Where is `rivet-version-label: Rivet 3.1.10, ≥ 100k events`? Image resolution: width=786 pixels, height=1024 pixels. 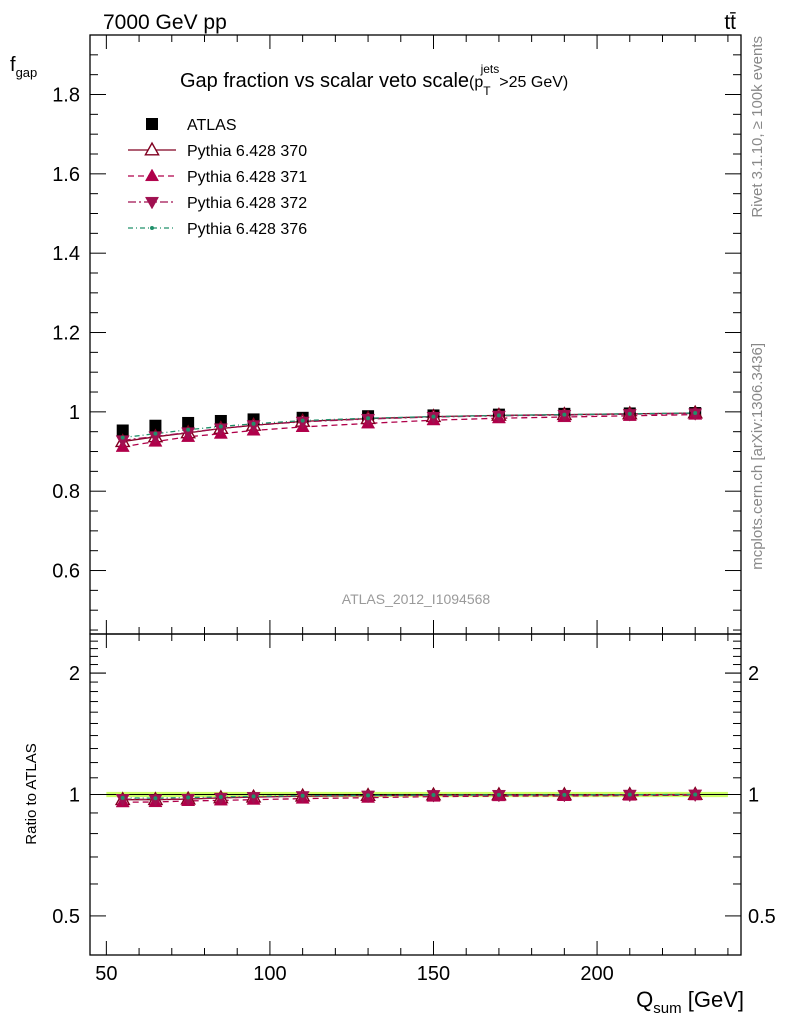 rivet-version-label: Rivet 3.1.10, ≥ 100k events is located at coordinates (757, 127).